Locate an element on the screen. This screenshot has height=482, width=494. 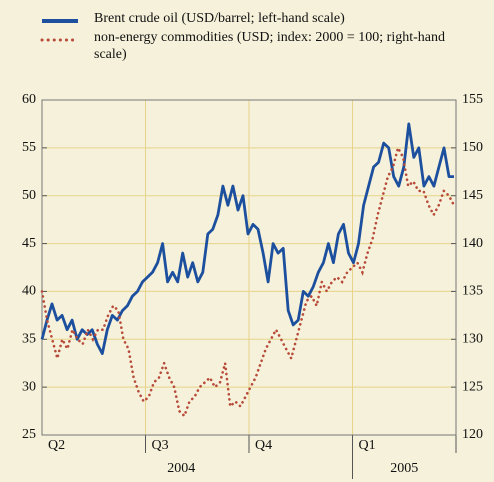
y-tick-label: 35 is located at coordinates (29, 339).